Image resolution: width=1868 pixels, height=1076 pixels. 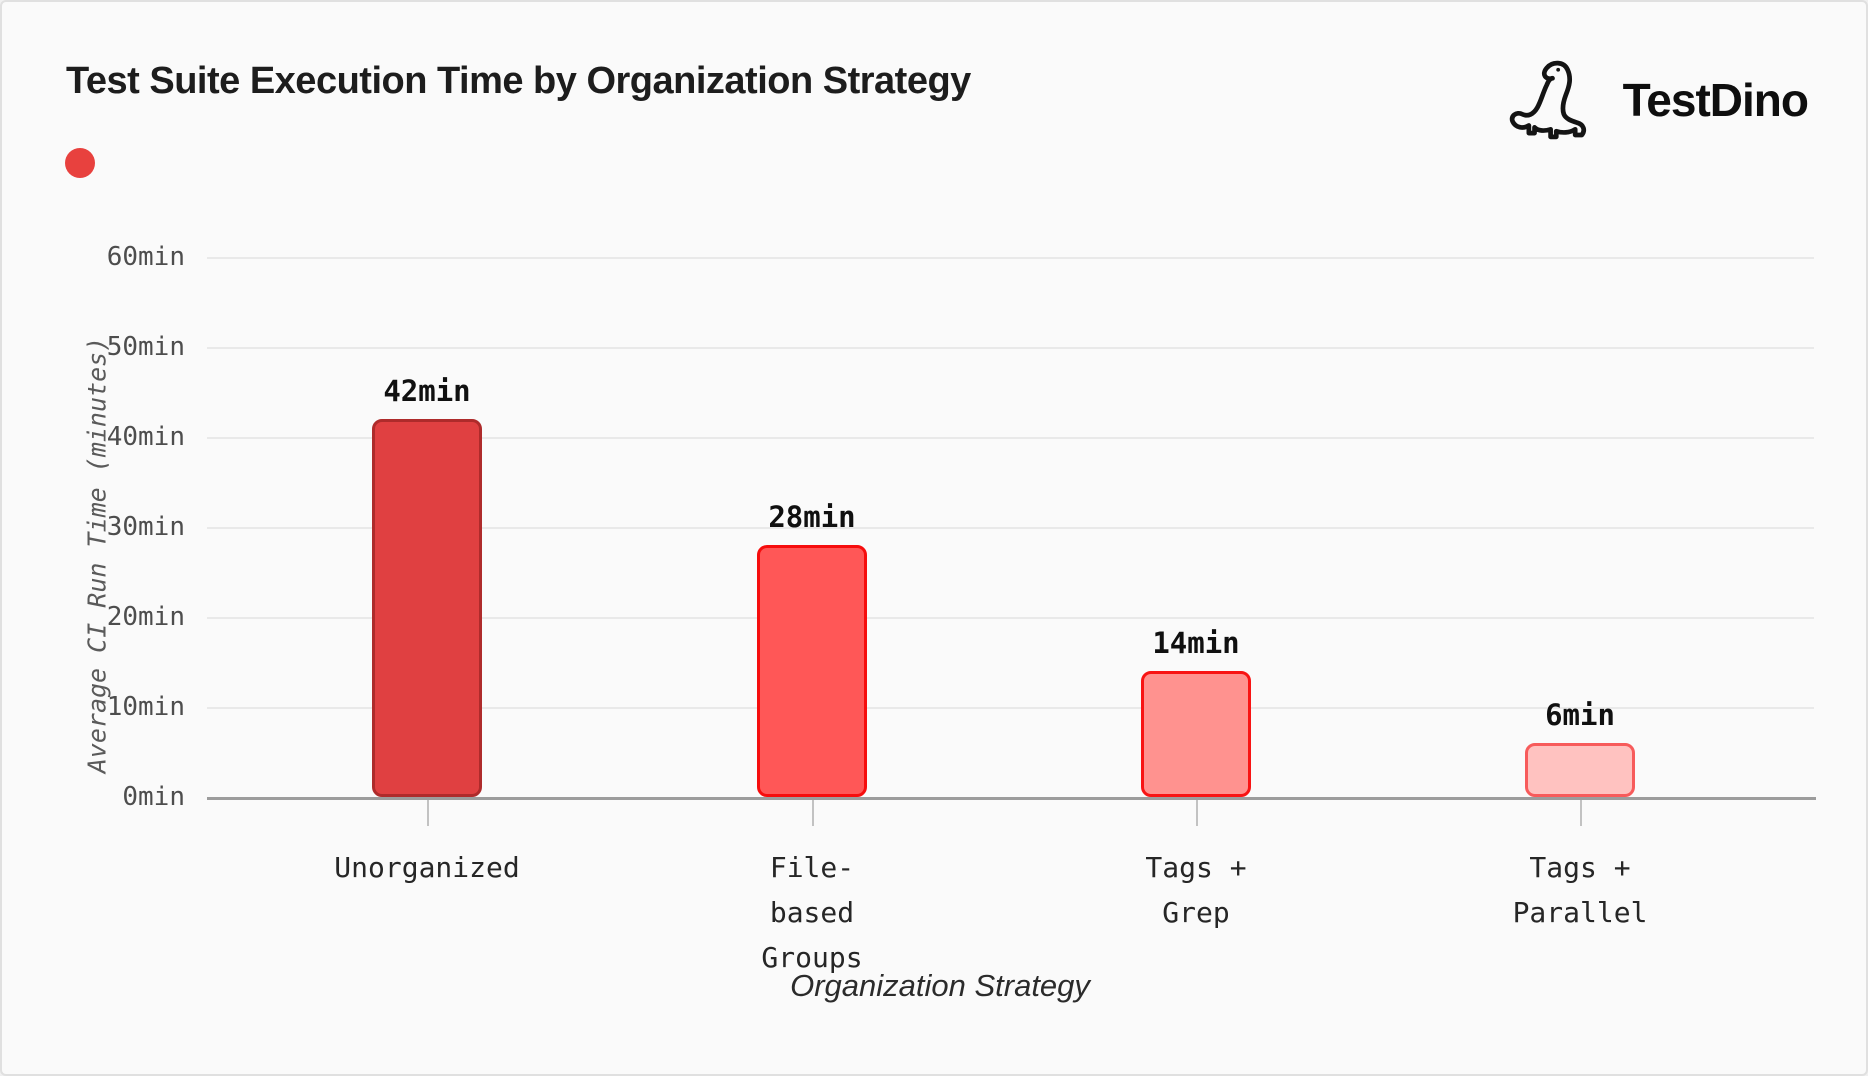 What do you see at coordinates (427, 391) in the screenshot?
I see `bar-value-label: 42min` at bounding box center [427, 391].